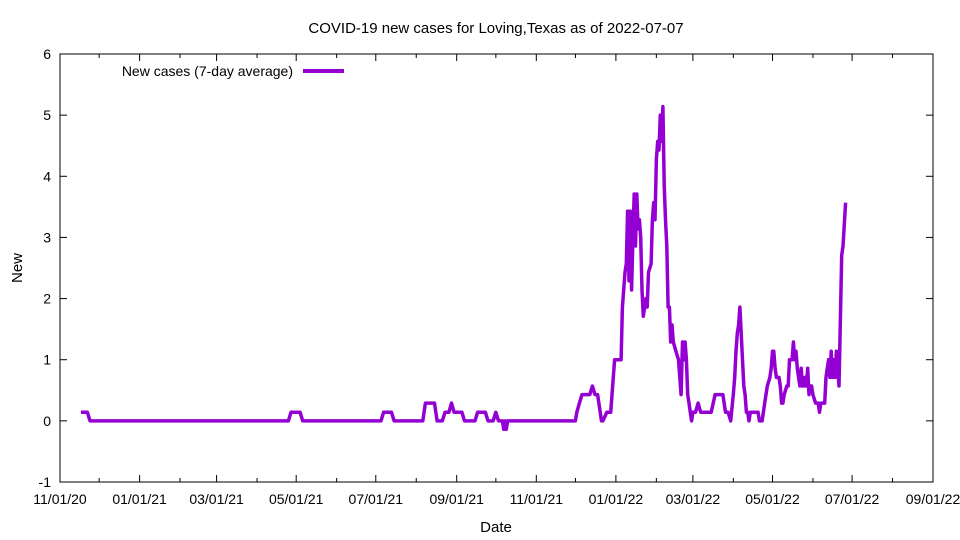  I want to click on y-tick-label: 5, so click(47, 115).